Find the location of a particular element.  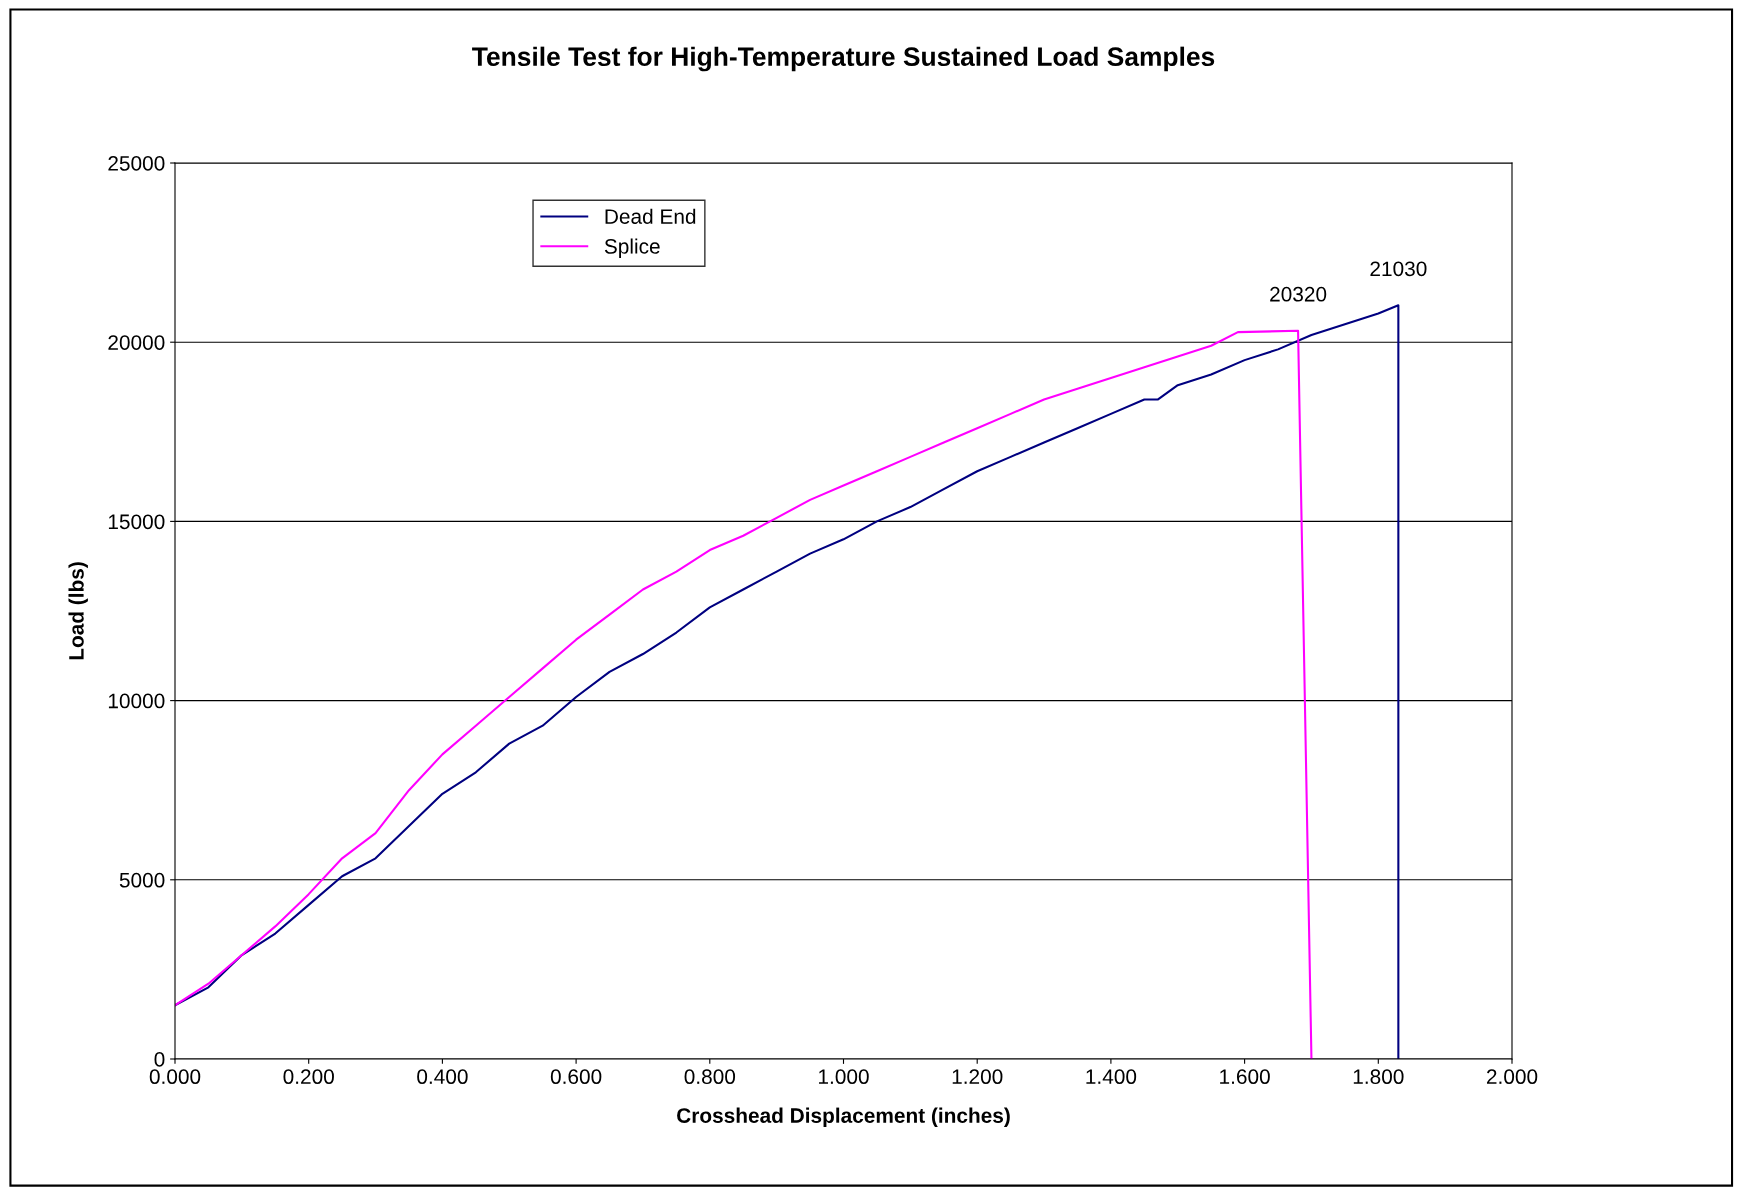

y-tick-label: 15000 is located at coordinates (136, 522).